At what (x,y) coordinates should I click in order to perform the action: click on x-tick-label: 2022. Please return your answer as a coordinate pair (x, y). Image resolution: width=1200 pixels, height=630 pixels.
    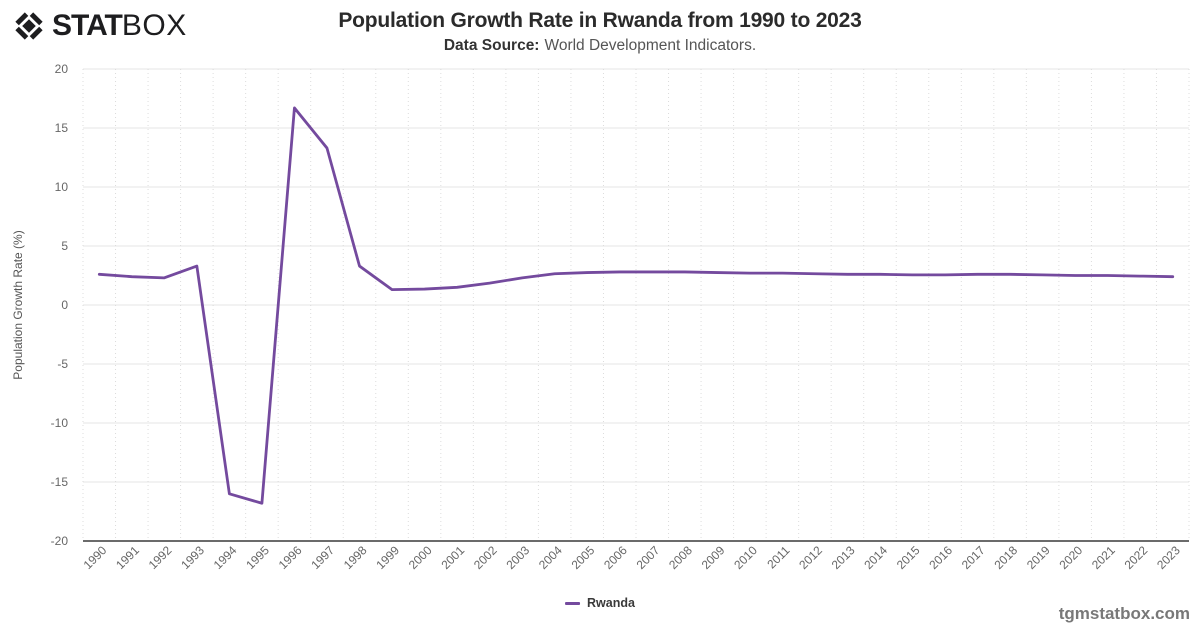
    Looking at the image, I should click on (1136, 557).